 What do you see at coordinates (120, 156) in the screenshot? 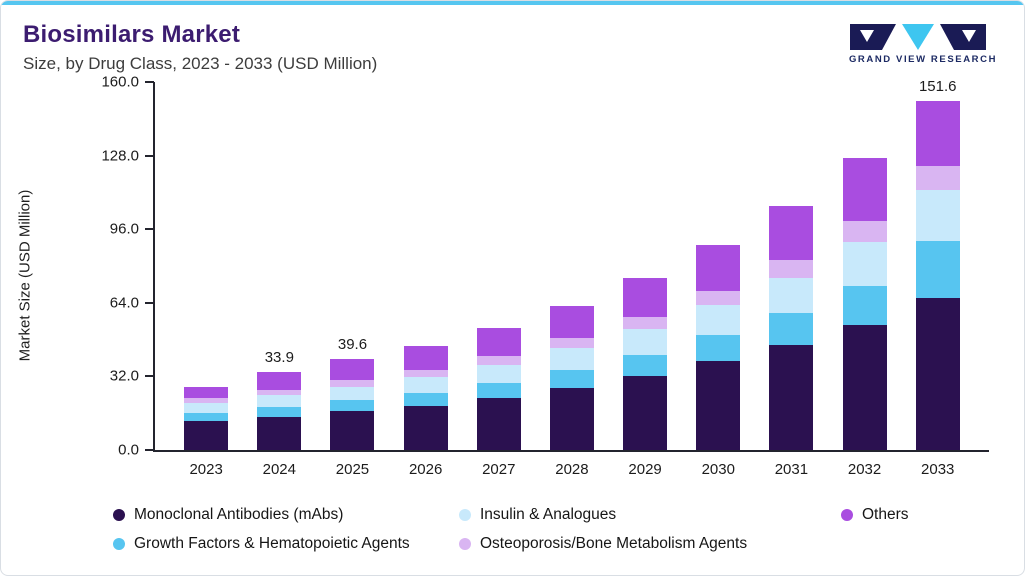
I see `y-tick-label: 128.0` at bounding box center [120, 156].